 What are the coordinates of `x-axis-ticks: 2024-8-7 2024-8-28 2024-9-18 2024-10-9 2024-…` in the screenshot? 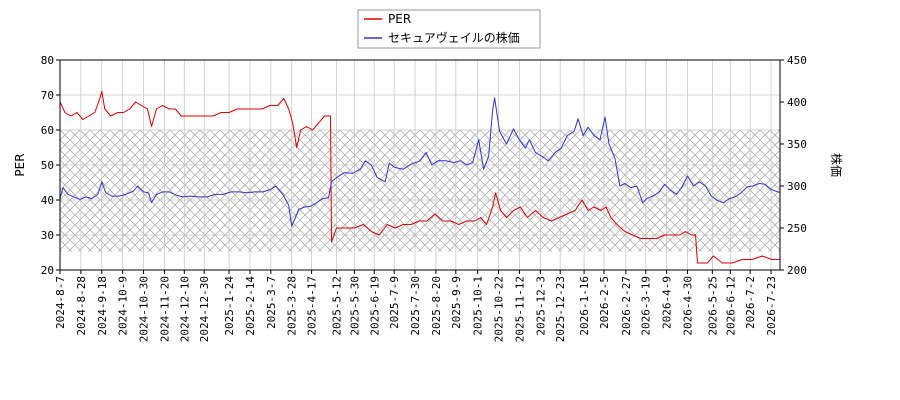 It's located at (416, 306).